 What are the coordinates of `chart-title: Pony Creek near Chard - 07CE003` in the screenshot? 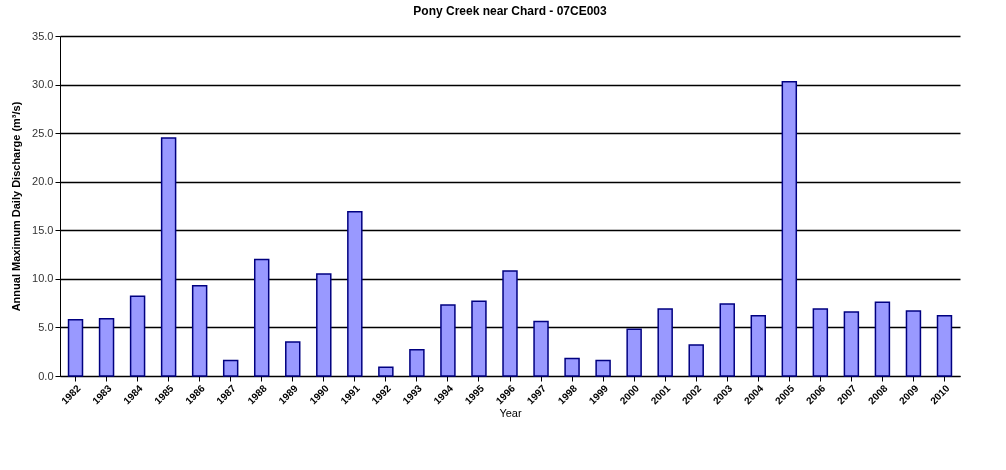 It's located at (510, 11).